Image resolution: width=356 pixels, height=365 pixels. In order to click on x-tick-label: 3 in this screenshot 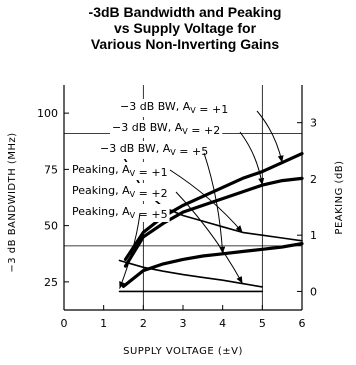, I will do `click(183, 323)`.